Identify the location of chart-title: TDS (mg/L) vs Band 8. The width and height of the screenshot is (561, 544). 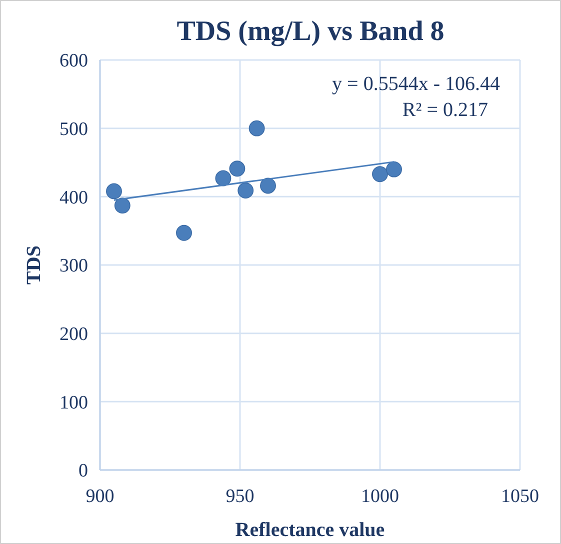
(310, 31).